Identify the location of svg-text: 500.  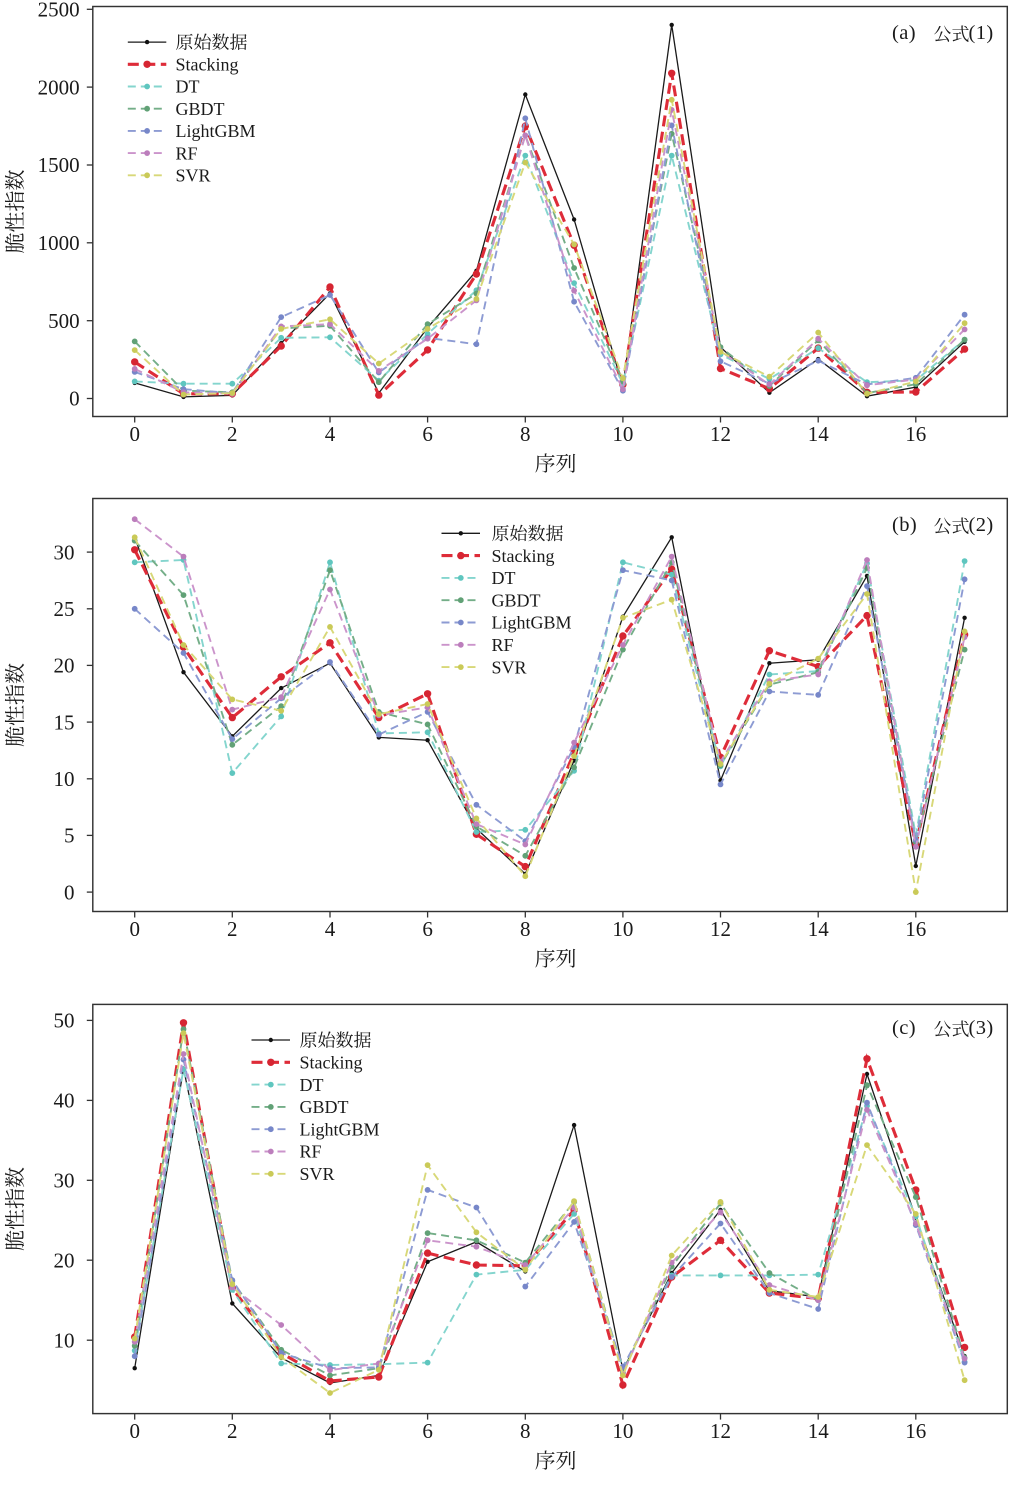
(64, 321).